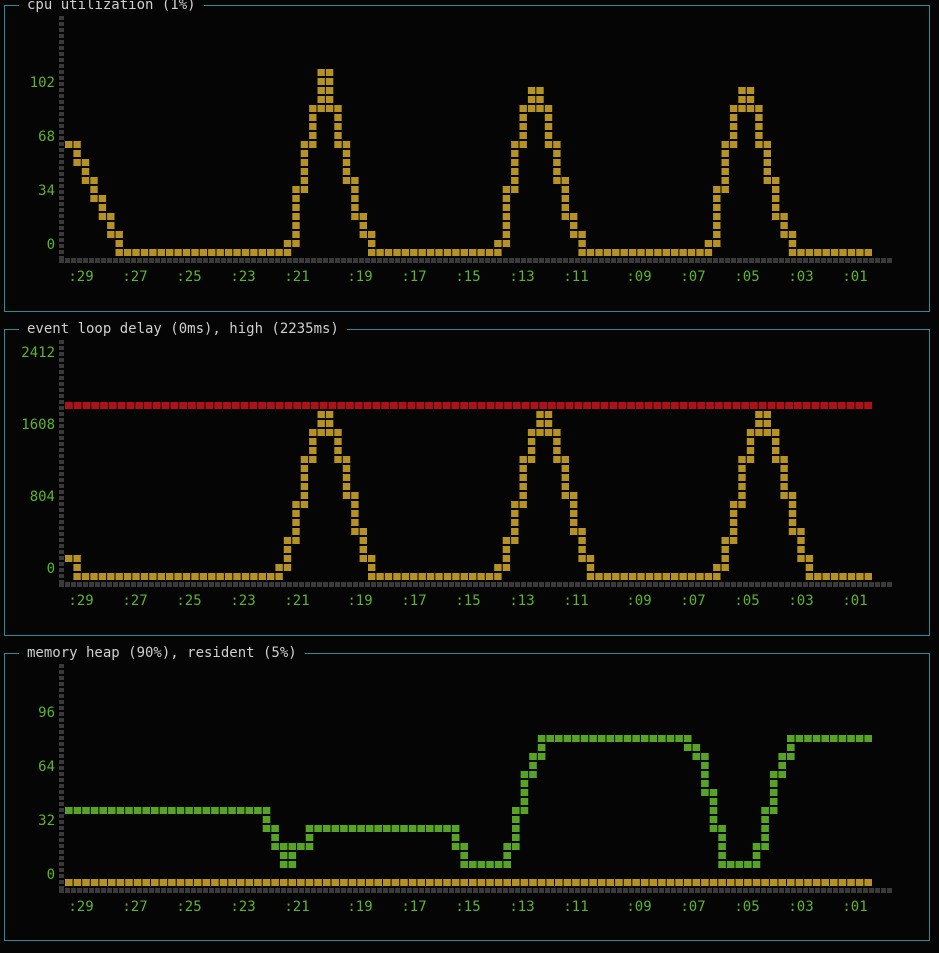 This screenshot has height=953, width=939. I want to click on x-tick-label: :17, so click(413, 601).